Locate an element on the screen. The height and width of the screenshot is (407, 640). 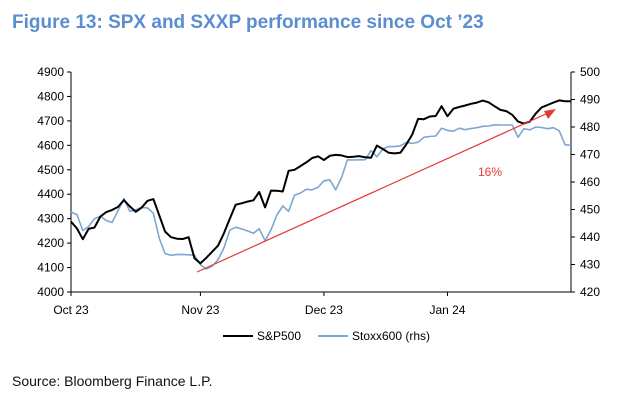
y-right-tick-label: 480 is located at coordinates (590, 127).